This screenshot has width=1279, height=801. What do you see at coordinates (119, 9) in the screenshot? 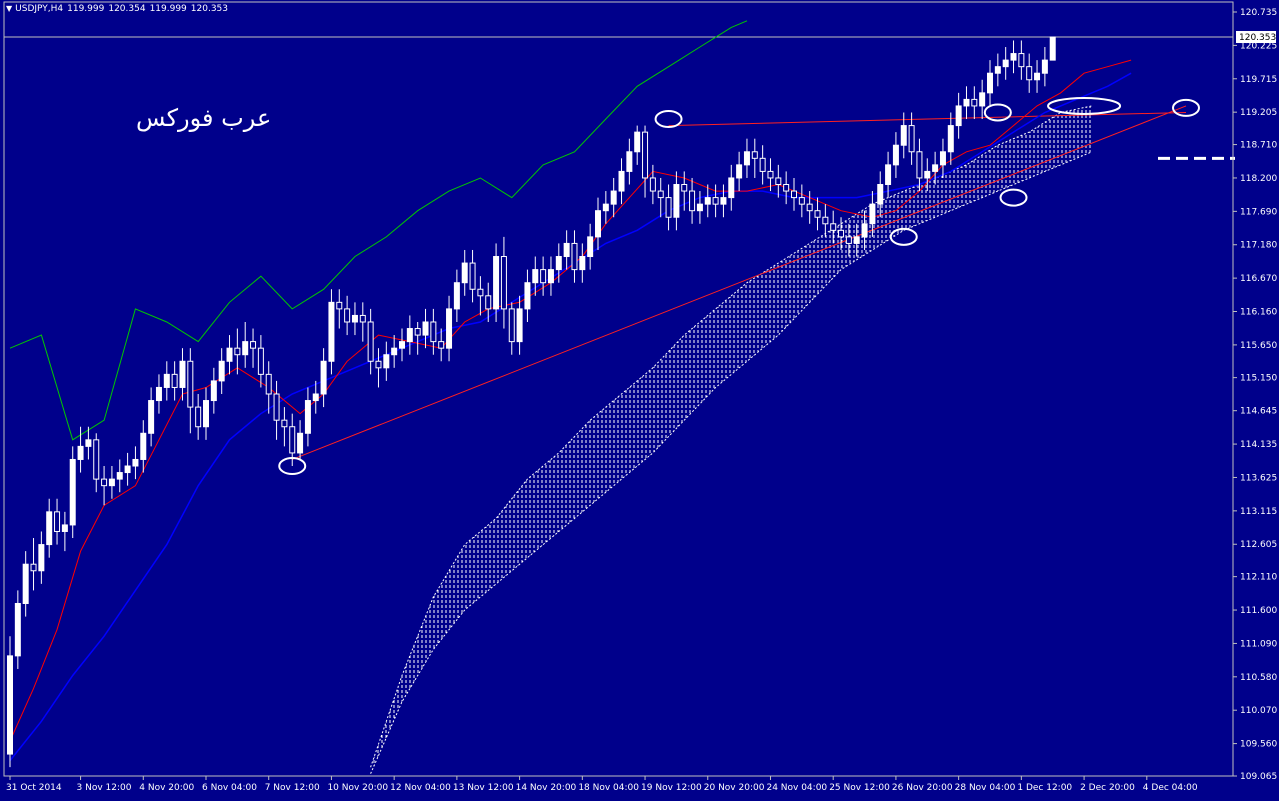
I see `chart-header: ▼ USDJPY,H4 119.999 120.354 119.999 120.353` at bounding box center [119, 9].